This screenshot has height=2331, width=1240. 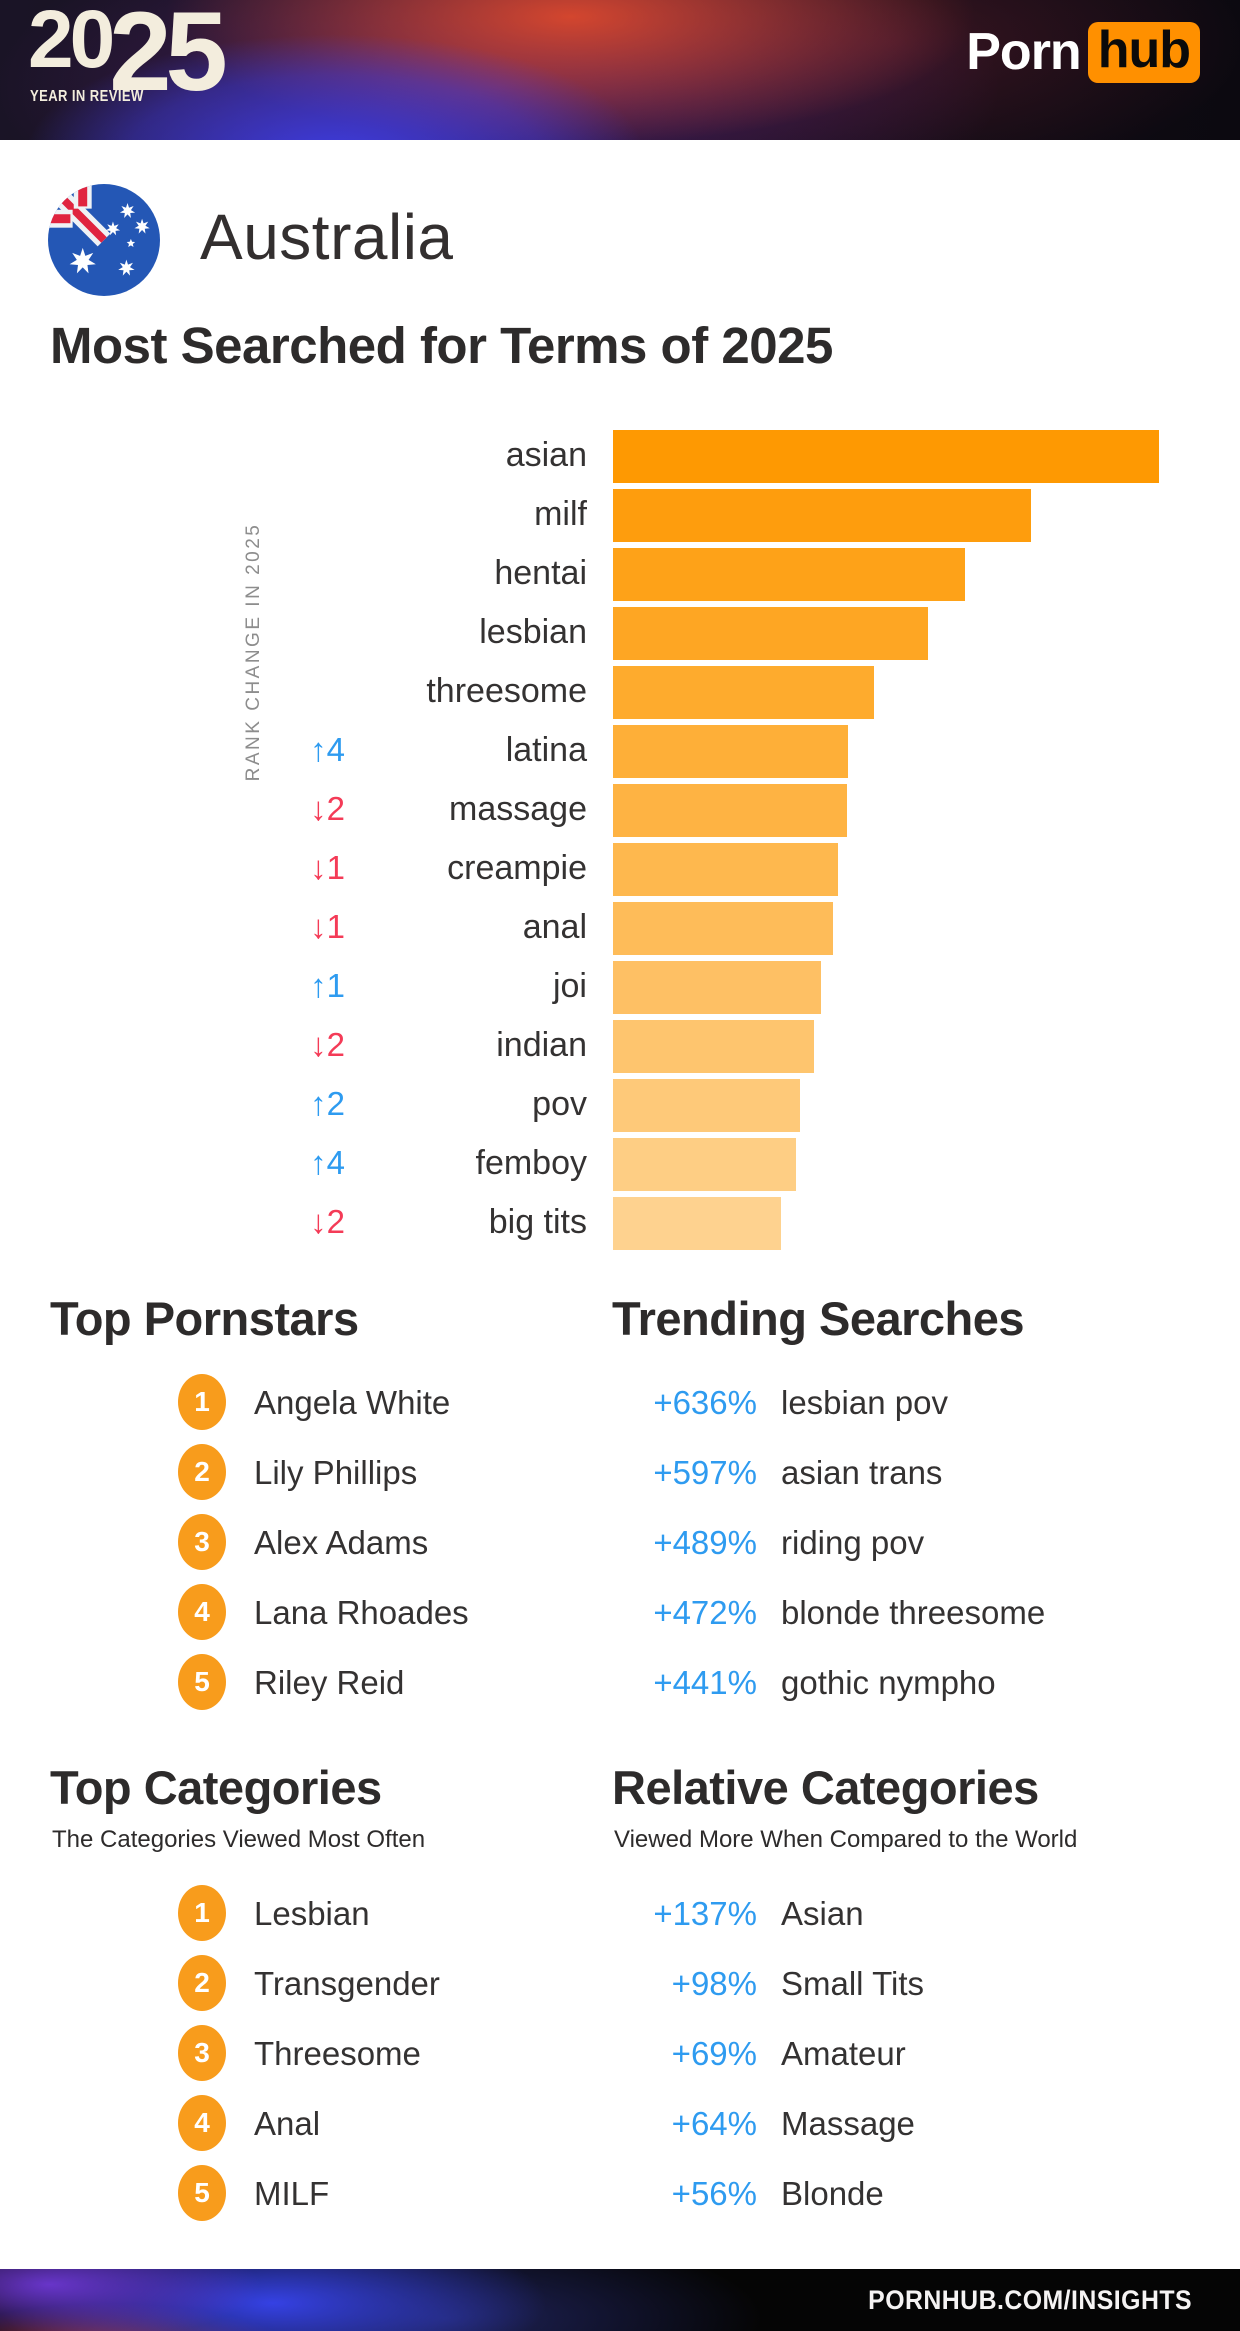 What do you see at coordinates (441, 345) in the screenshot?
I see `page-title: Most Searched for Terms of 2025` at bounding box center [441, 345].